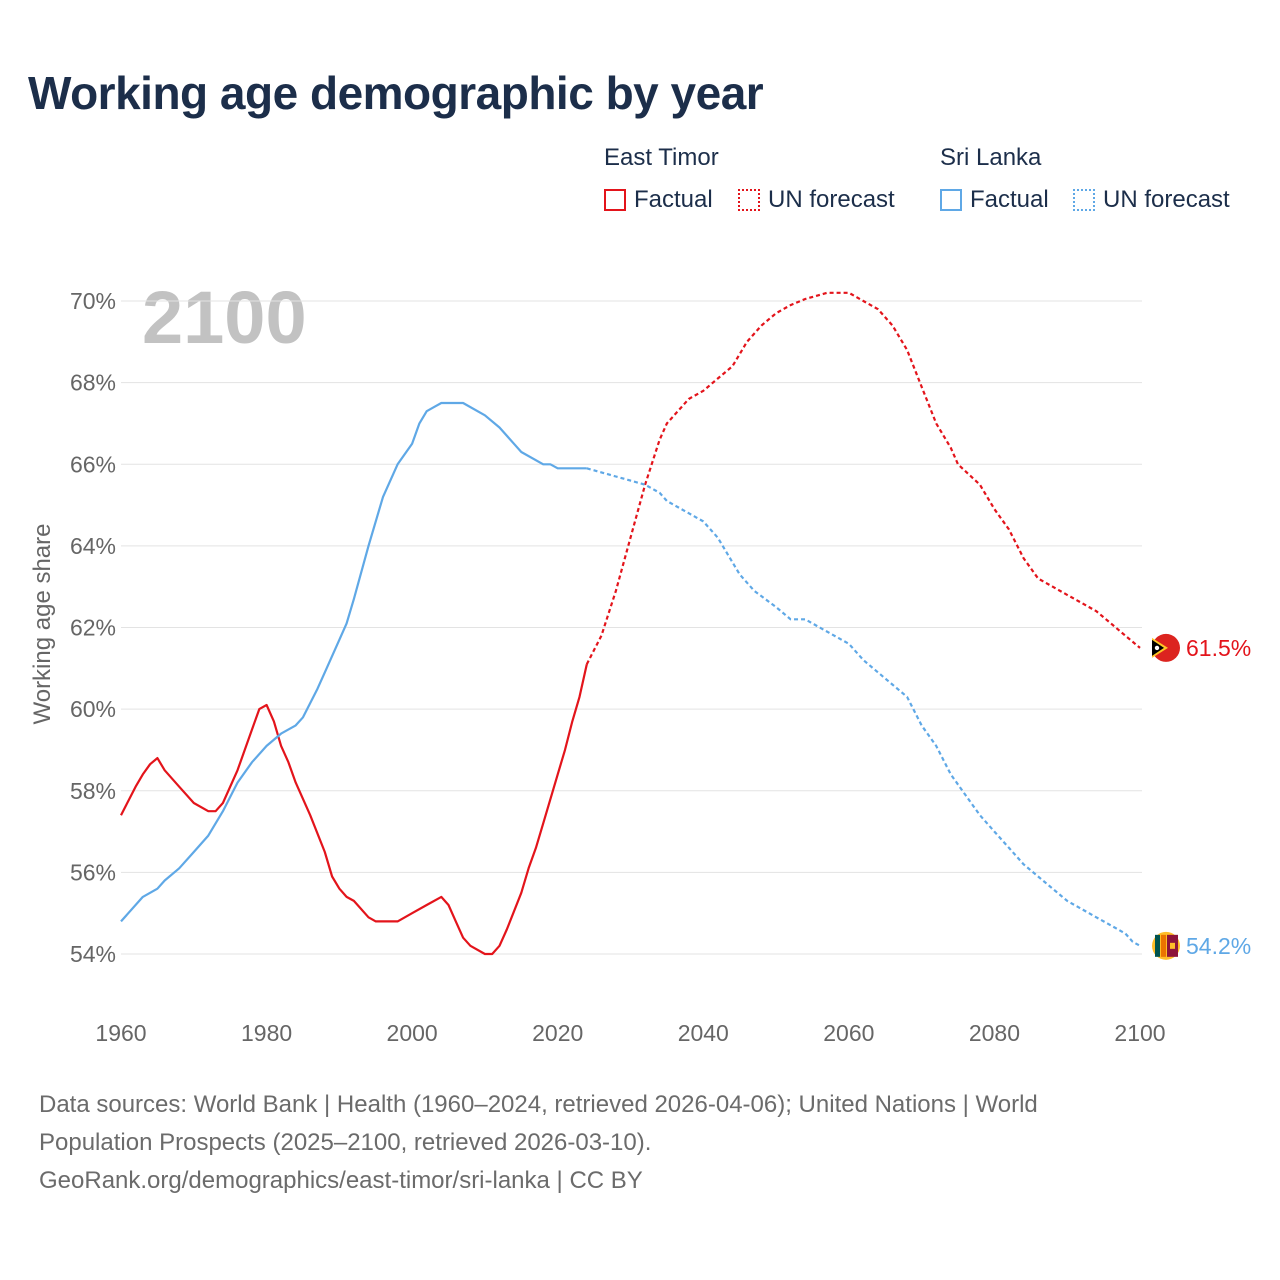  What do you see at coordinates (991, 157) in the screenshot?
I see `legend-group-sri-lanka: Sri Lanka` at bounding box center [991, 157].